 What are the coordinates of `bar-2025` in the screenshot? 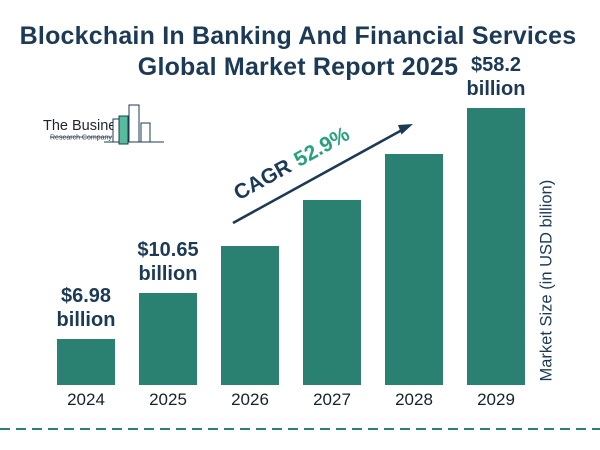 It's located at (168, 339).